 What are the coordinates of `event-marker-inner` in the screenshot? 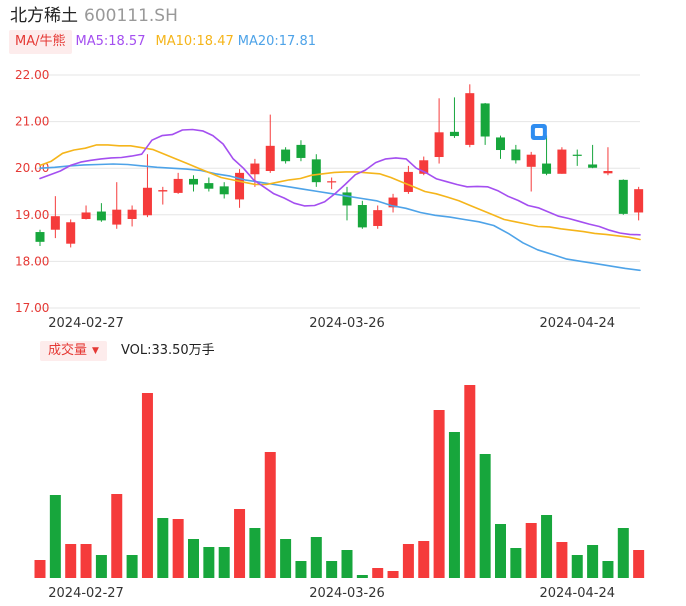 It's located at (538, 132).